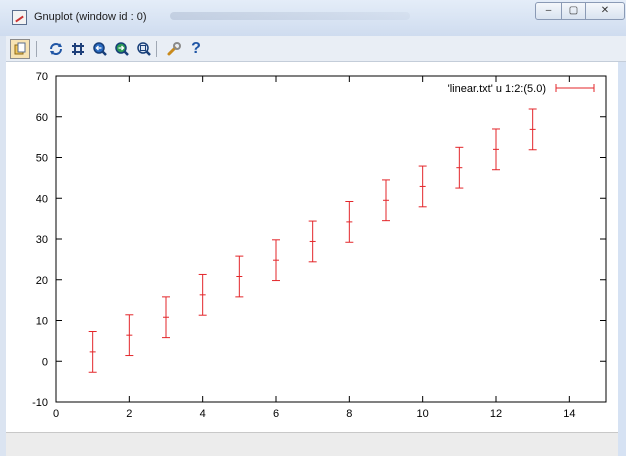 This screenshot has width=626, height=456. I want to click on options-wrench-icon, so click(174, 49).